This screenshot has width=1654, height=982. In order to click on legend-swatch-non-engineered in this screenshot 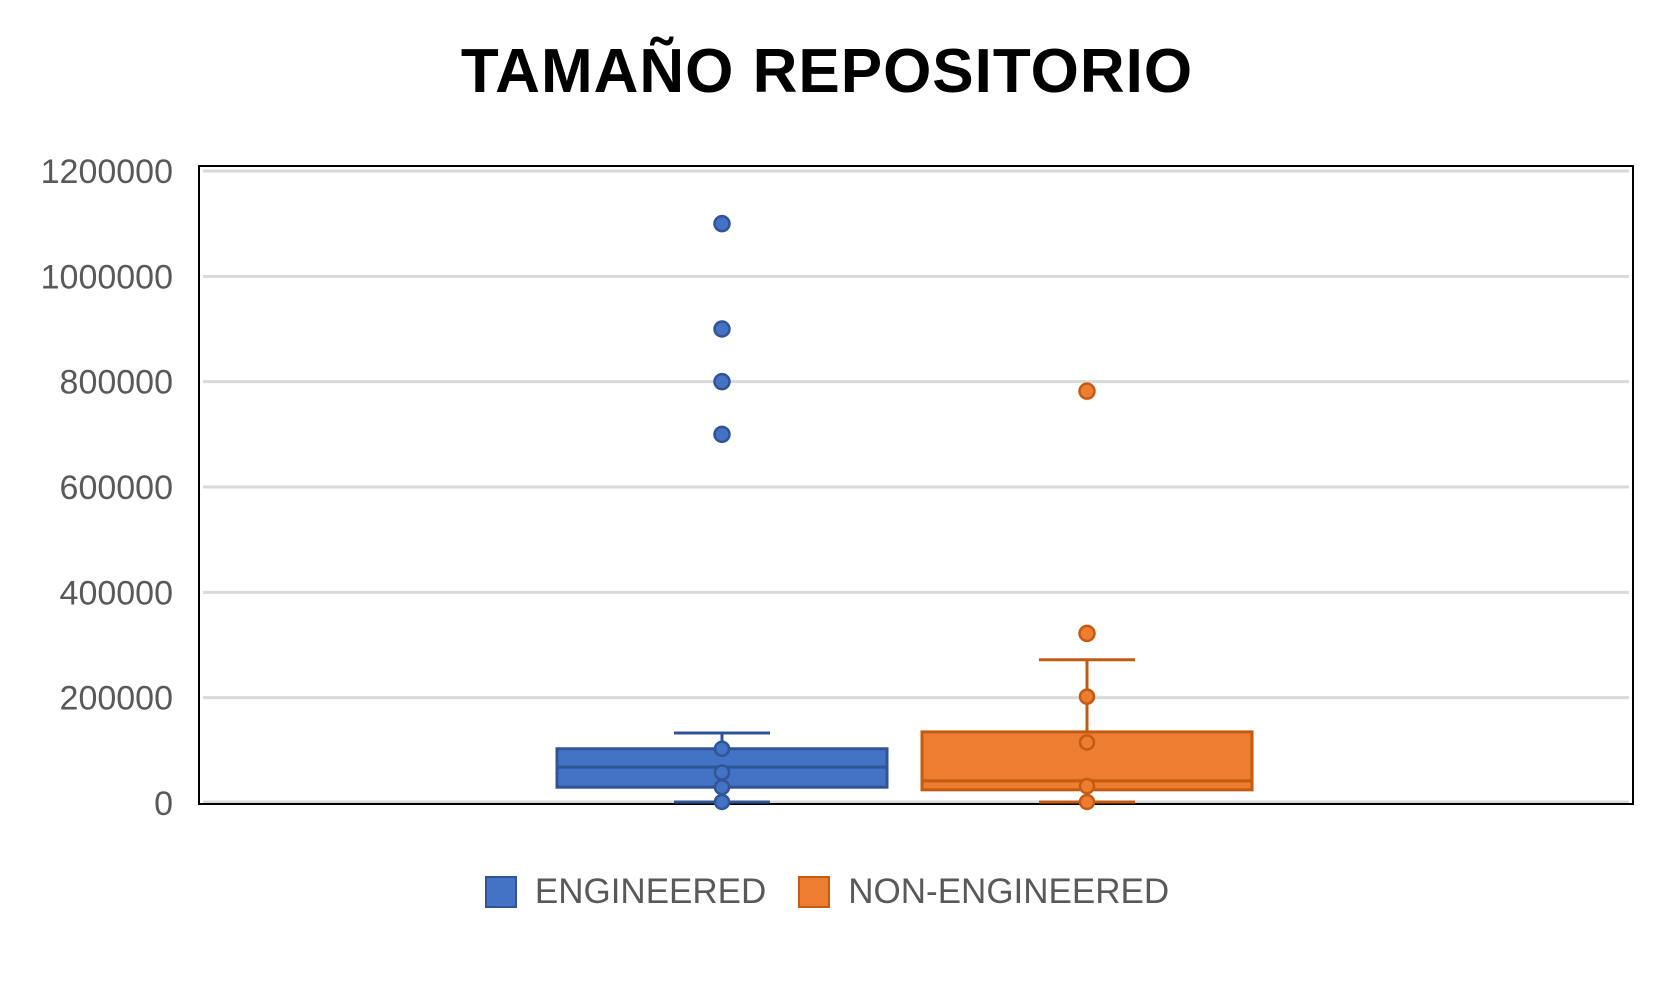, I will do `click(814, 892)`.